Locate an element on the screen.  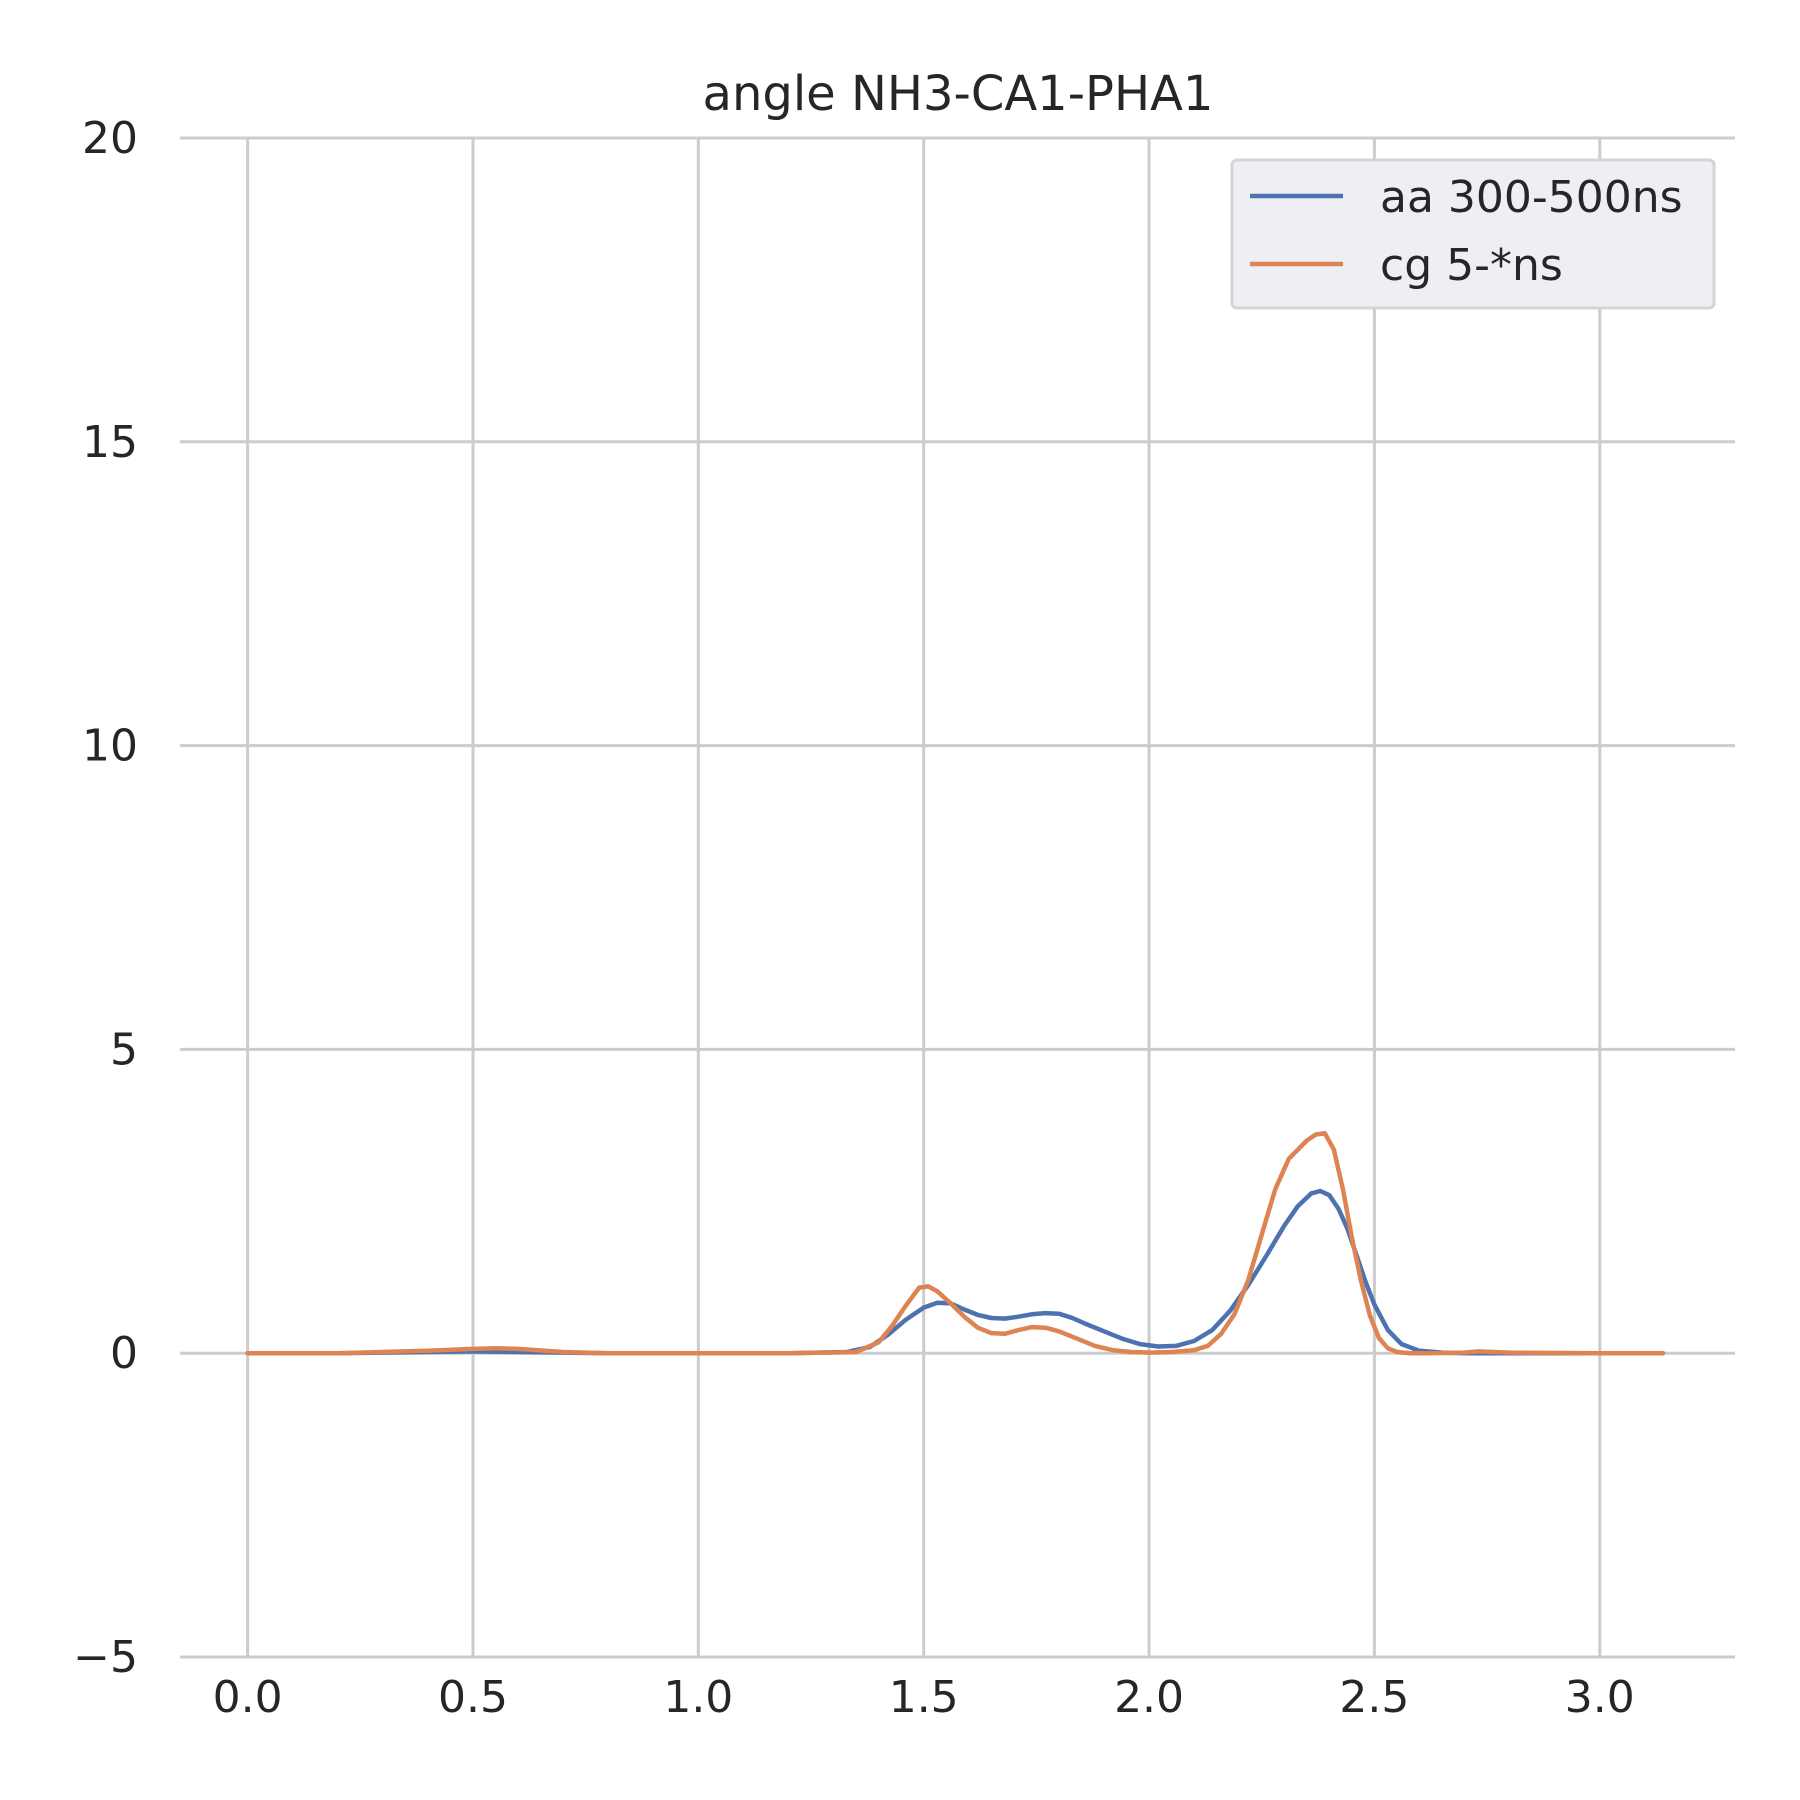
legend-label-aa: aa 300-500ns is located at coordinates (1531, 197).